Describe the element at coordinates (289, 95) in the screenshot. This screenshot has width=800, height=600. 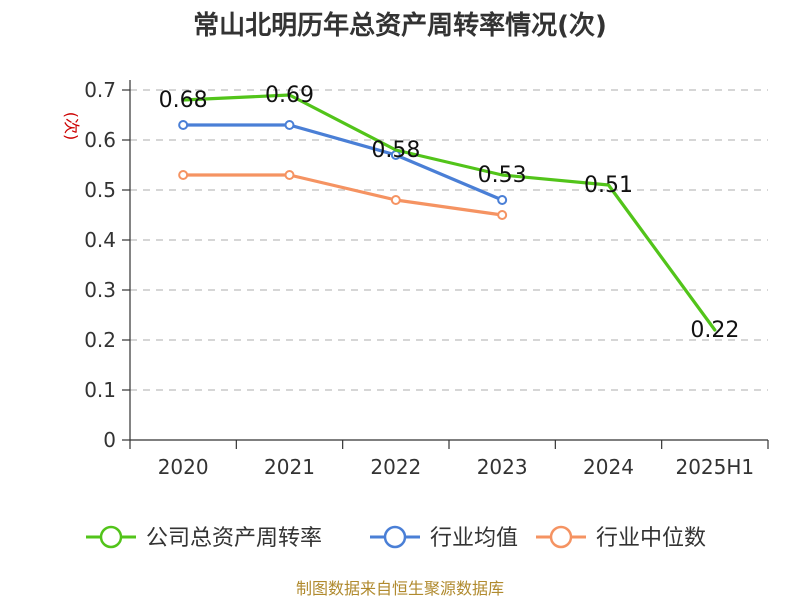
I see `data-label: 0.69` at that location.